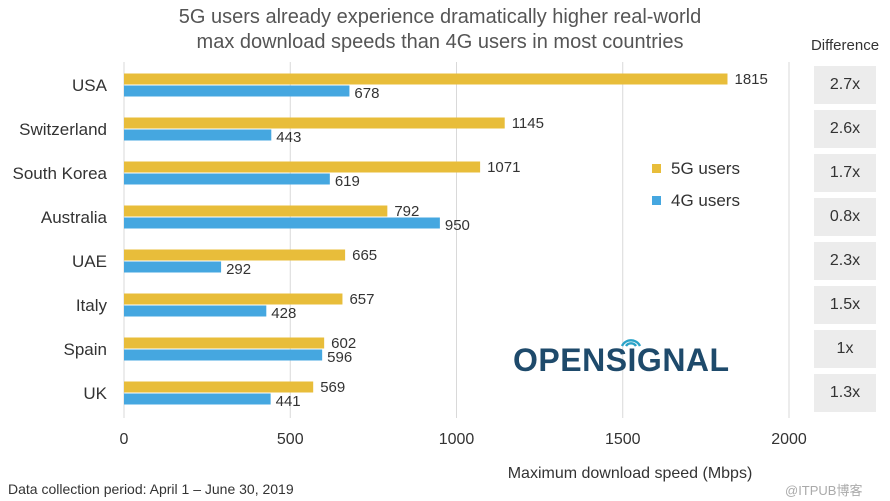  Describe the element at coordinates (503, 167) in the screenshot. I see `data-label-5g: 1071` at that location.